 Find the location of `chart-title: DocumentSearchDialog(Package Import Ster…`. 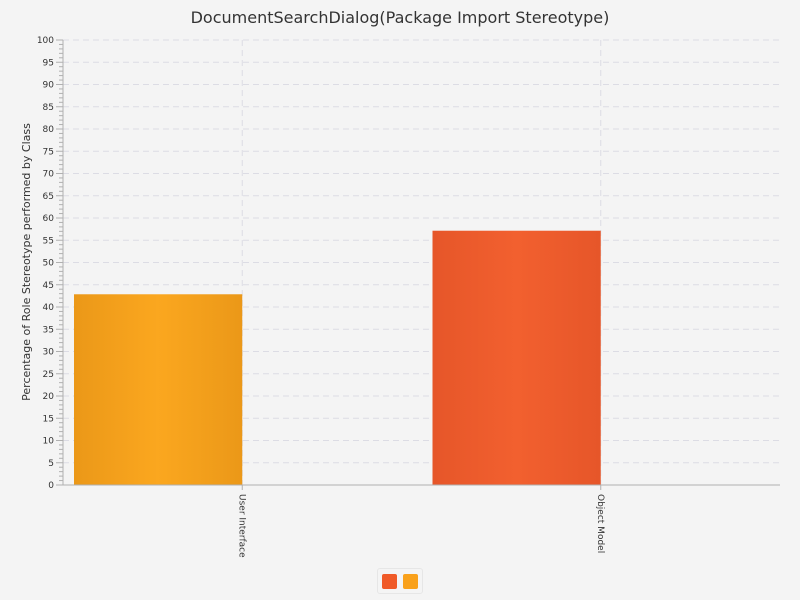

chart-title: DocumentSearchDialog(Package Import Ster… is located at coordinates (400, 17).